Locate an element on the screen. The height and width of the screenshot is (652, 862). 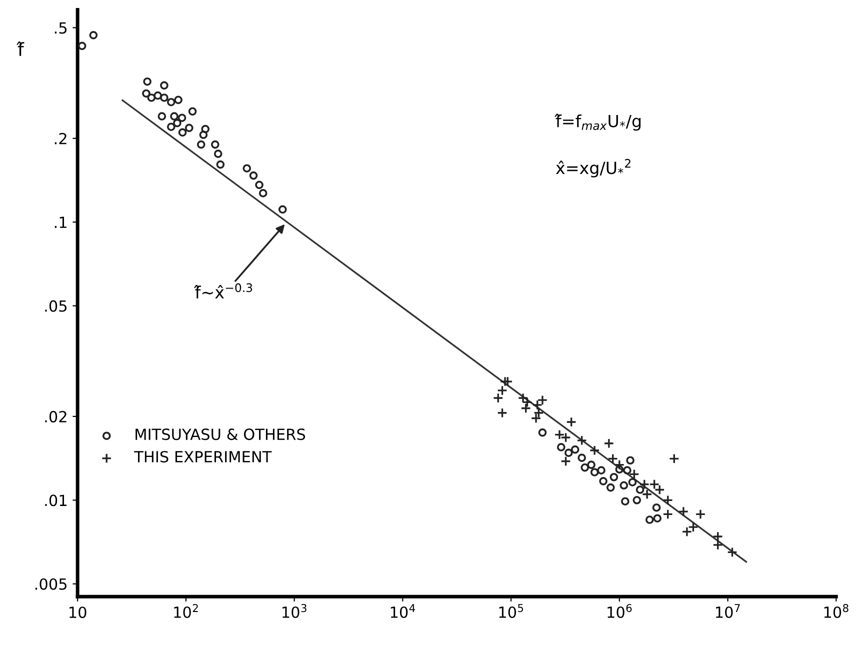
annotation: x̂=xg/U$_{*}$$^{2}$ is located at coordinates (593, 168).